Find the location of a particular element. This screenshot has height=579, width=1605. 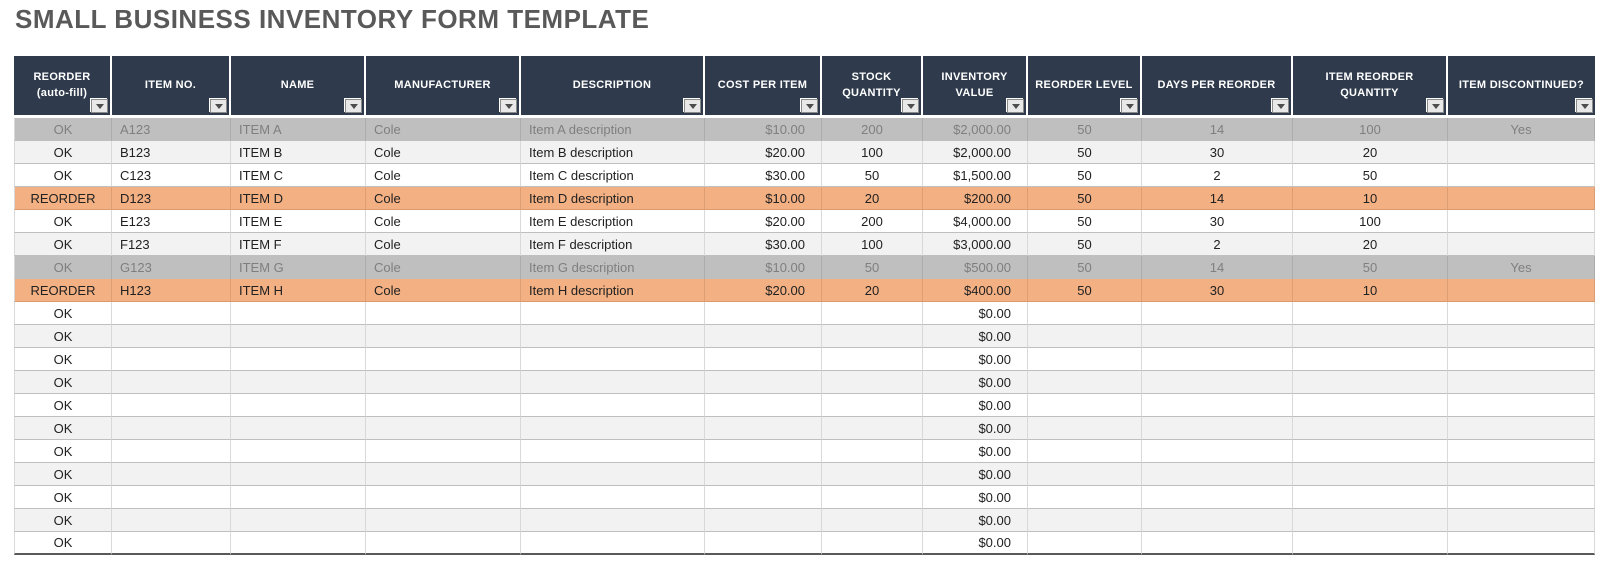

cell-item_reorder_quantity: 100 is located at coordinates (1370, 221).